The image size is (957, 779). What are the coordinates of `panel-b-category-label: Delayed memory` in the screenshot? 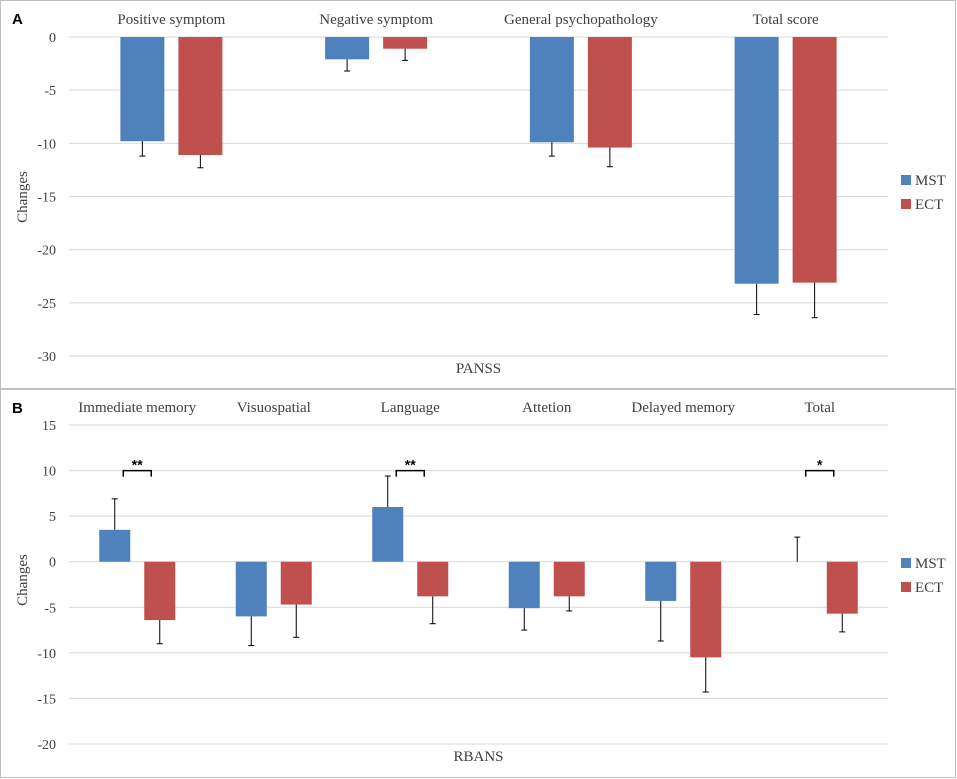 It's located at (683, 408).